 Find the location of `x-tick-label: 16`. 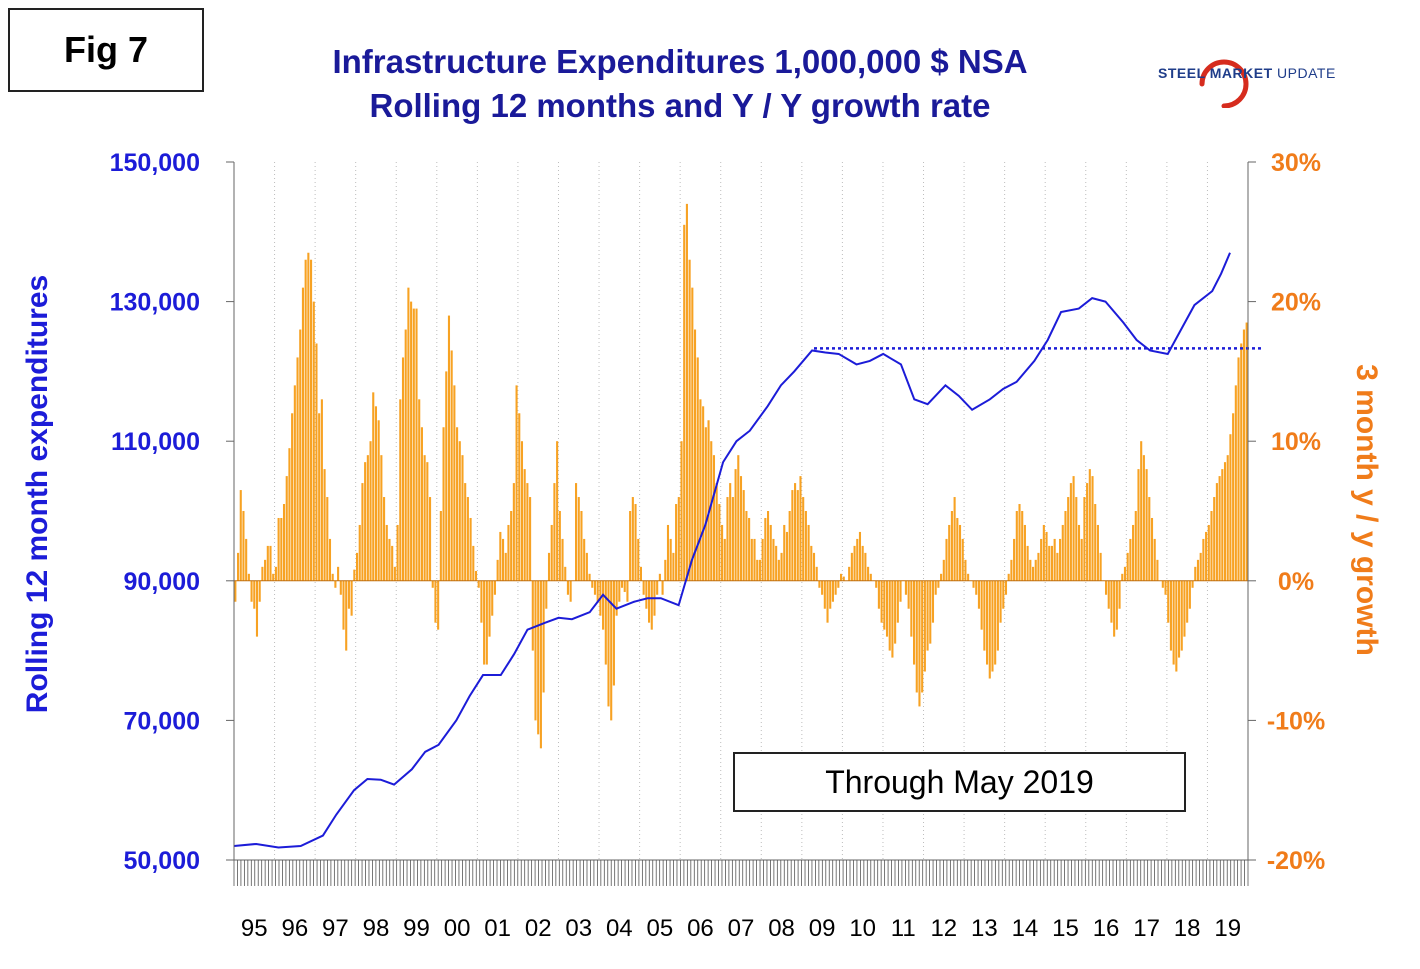

x-tick-label: 16 is located at coordinates (1106, 928).